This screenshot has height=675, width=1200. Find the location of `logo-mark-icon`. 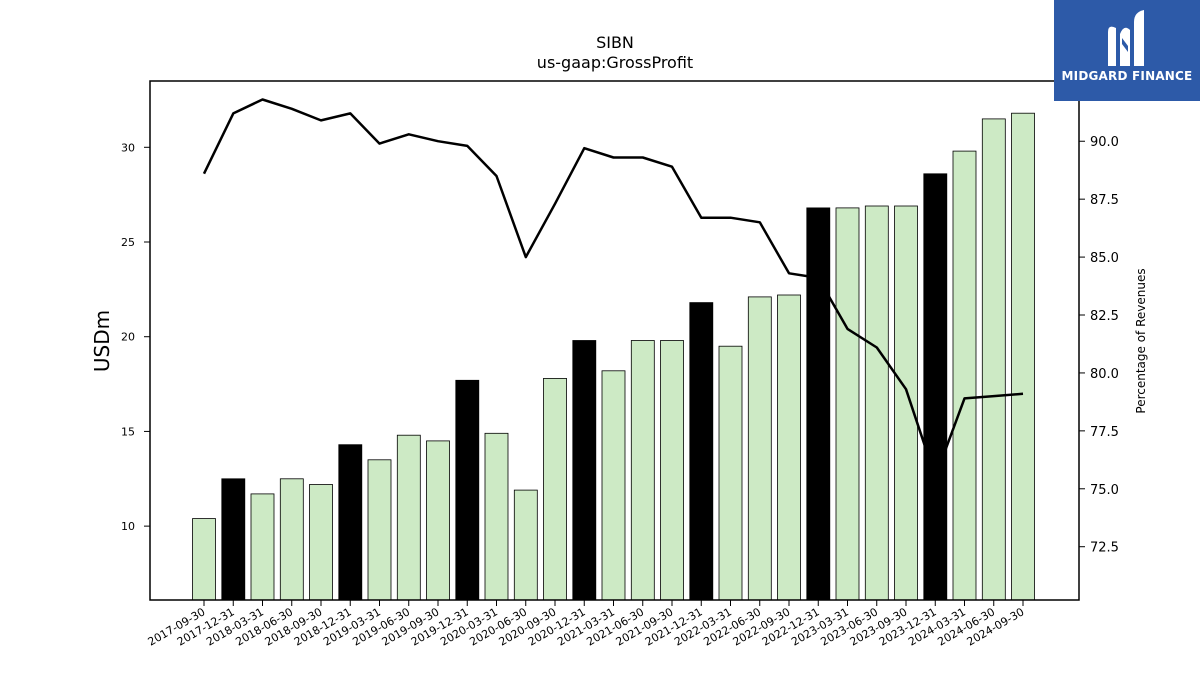

logo-mark-icon is located at coordinates (1126, 38).